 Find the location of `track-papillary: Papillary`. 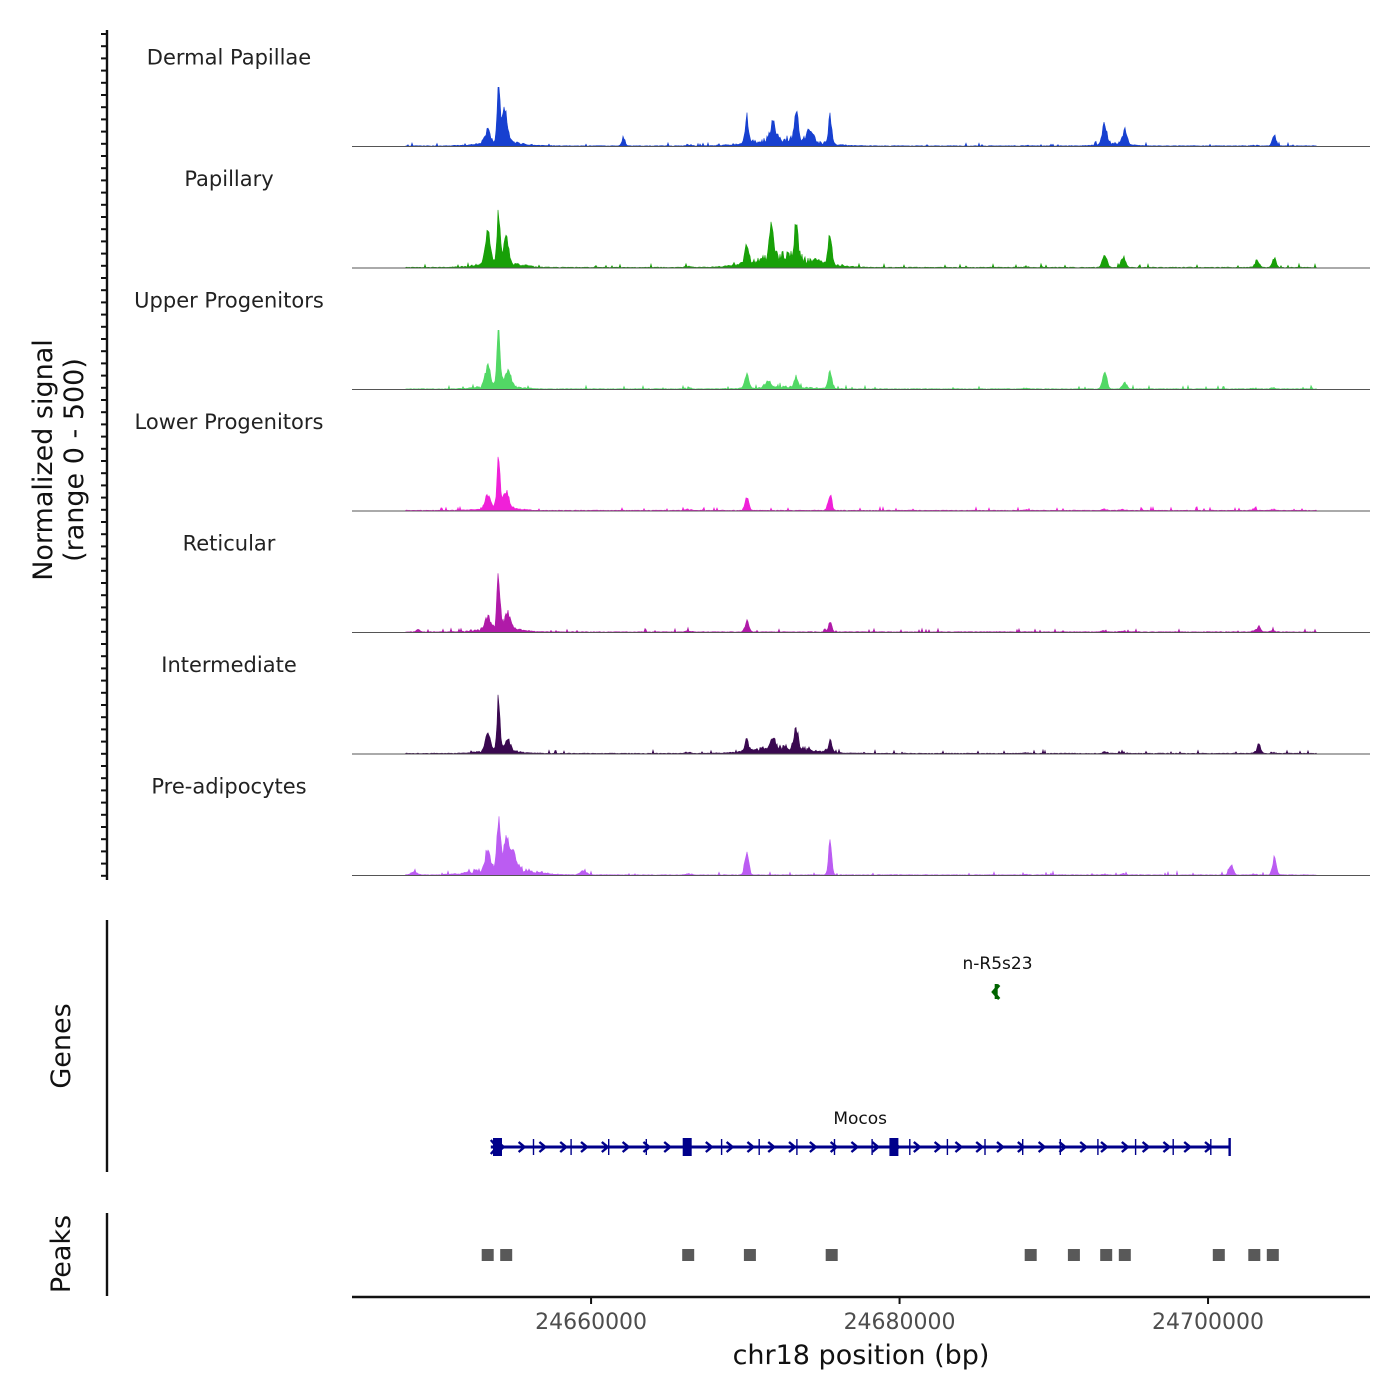

track-papillary: Papillary is located at coordinates (777, 218).